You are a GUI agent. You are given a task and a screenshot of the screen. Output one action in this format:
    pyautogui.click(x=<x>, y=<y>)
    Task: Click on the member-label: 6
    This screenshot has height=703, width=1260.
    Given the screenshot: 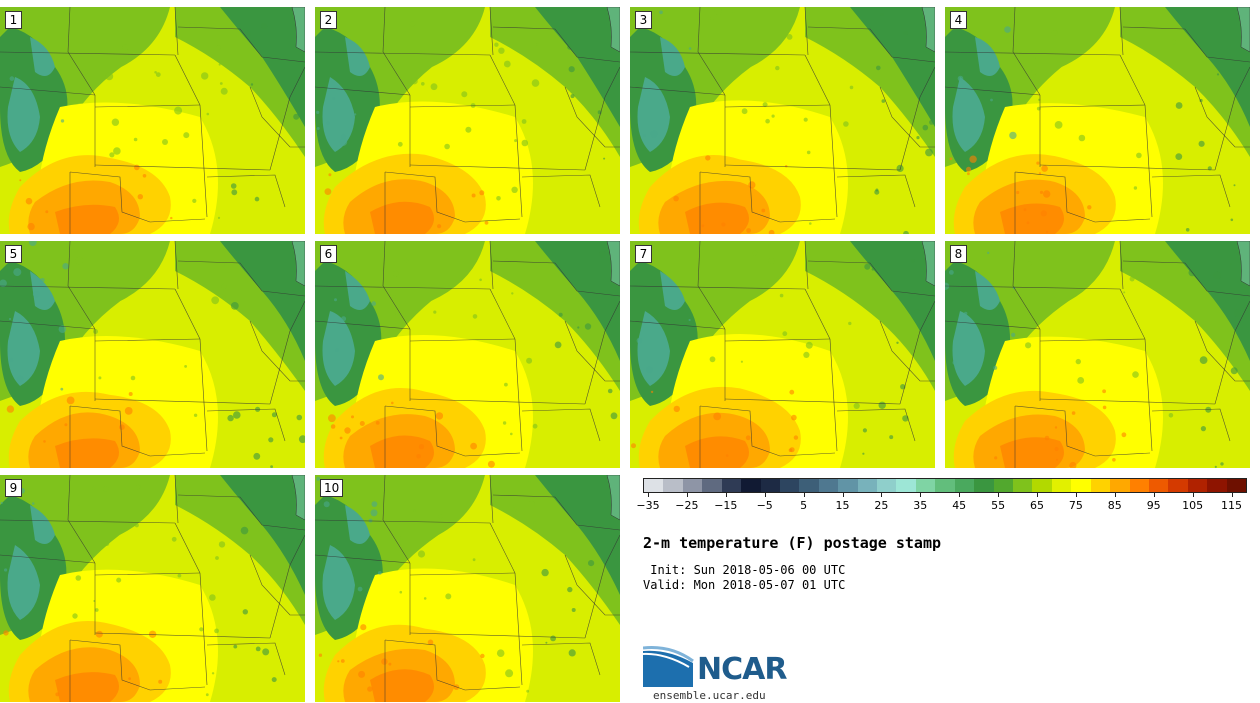 What is the action you would take?
    pyautogui.click(x=328, y=254)
    